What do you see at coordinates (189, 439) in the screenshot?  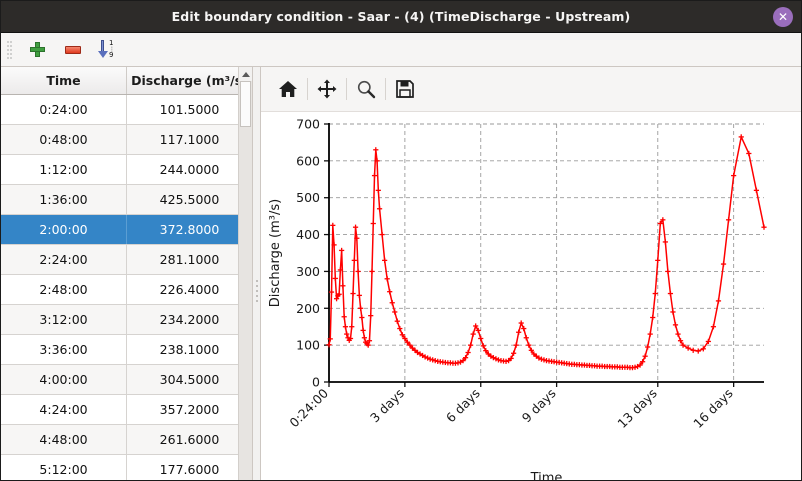 I see `cell-discharge: 261.6000` at bounding box center [189, 439].